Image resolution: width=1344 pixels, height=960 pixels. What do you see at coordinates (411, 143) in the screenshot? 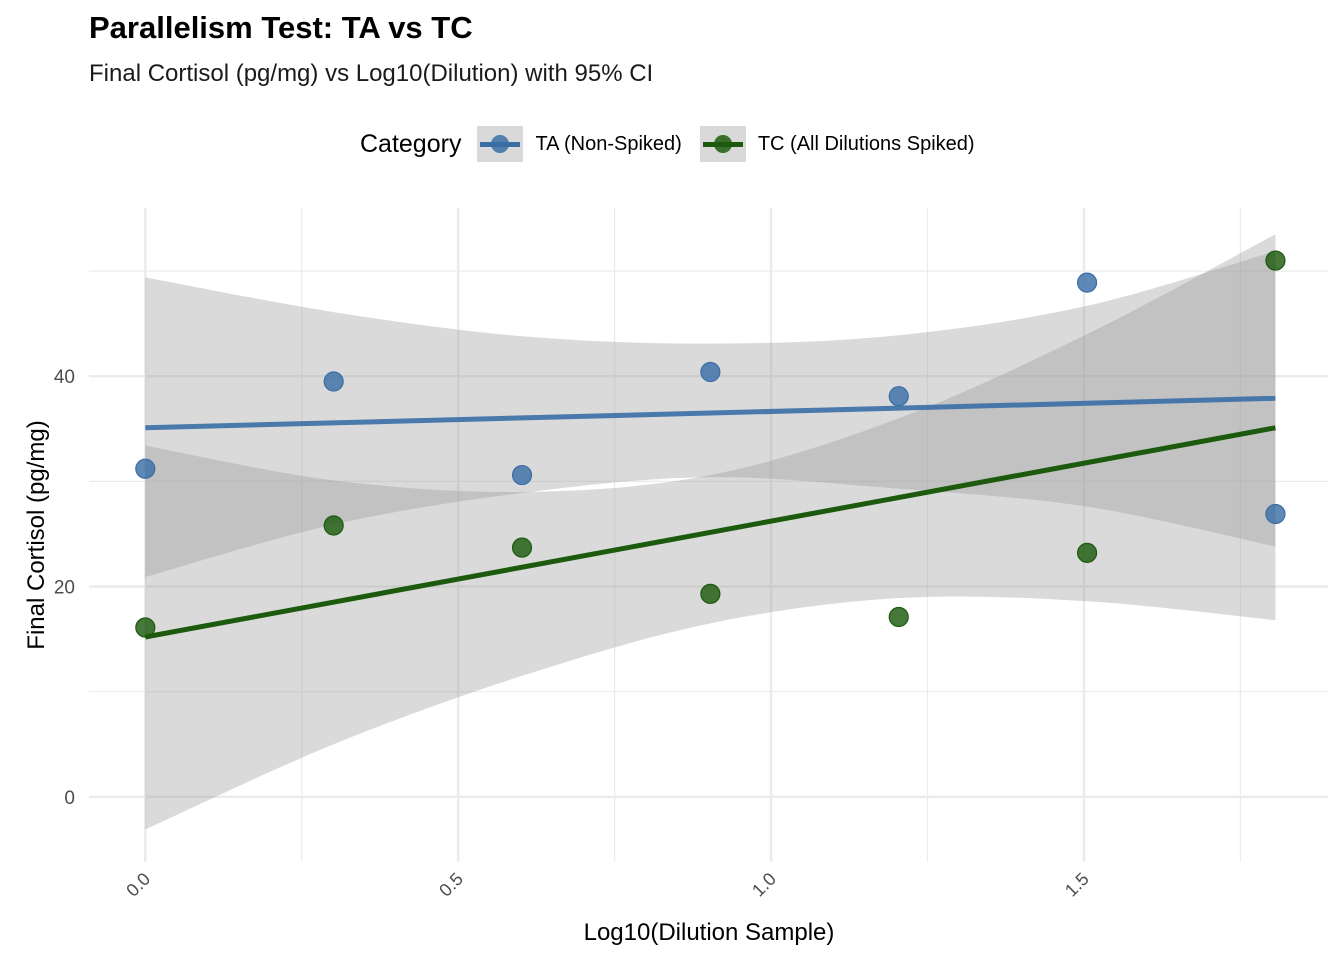
I see `legend-title: Category` at bounding box center [411, 143].